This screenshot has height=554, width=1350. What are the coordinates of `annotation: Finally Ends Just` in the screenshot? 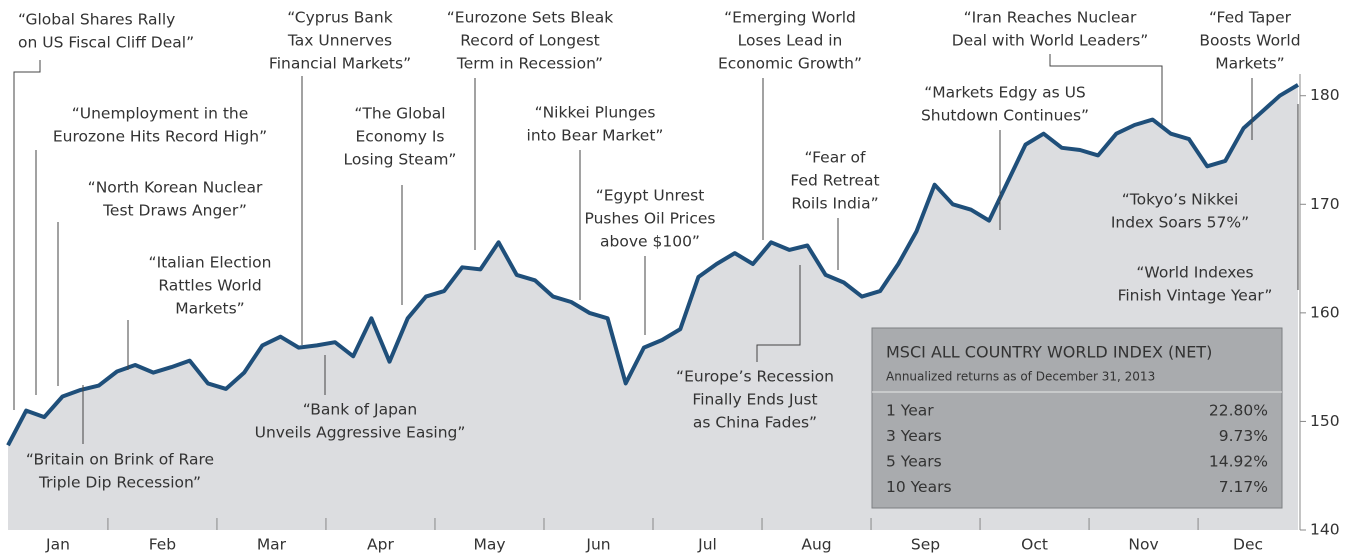 It's located at (754, 400).